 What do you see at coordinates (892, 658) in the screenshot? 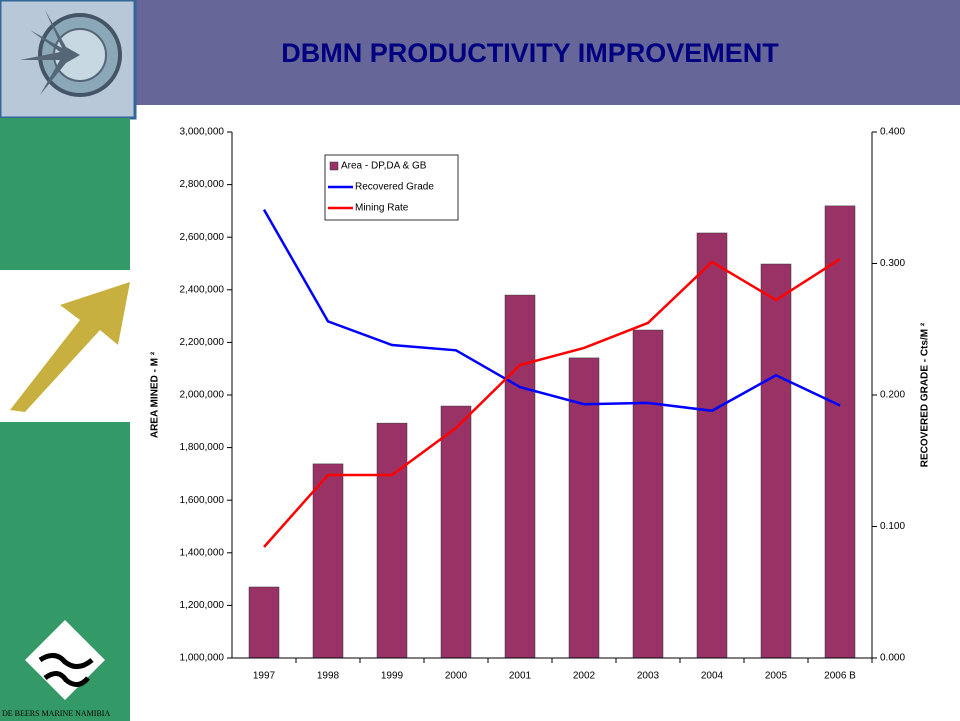
I see `y2-tick-label: 0.000` at bounding box center [892, 658].